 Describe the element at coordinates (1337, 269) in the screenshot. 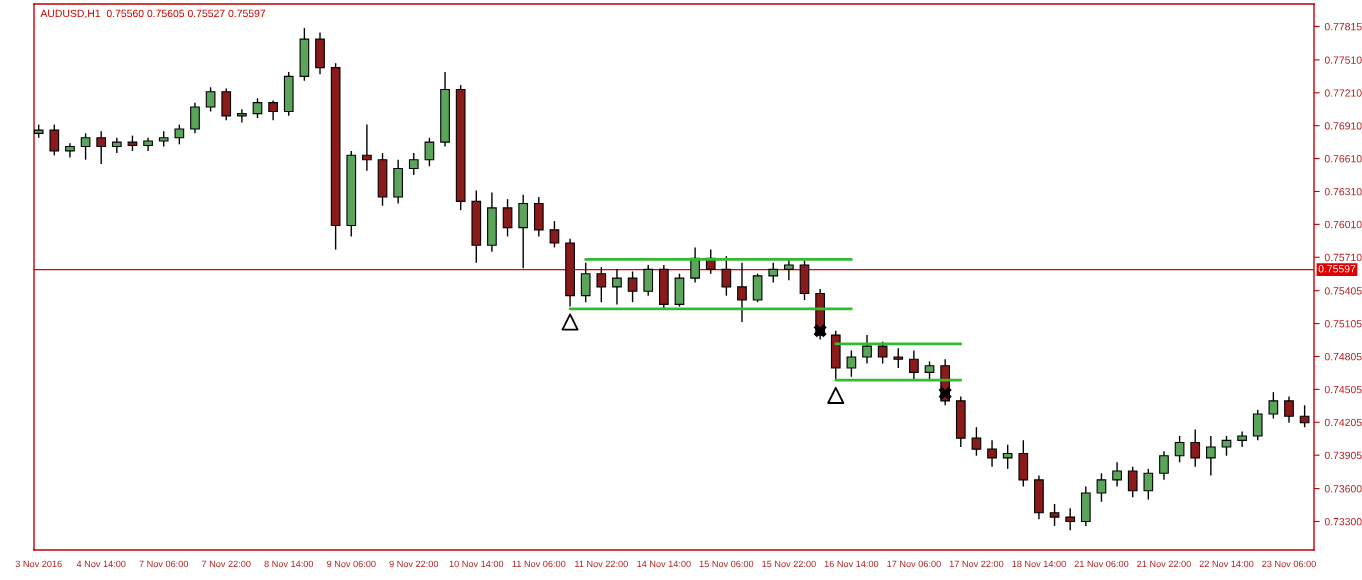

I see `ref-line-label: 0.75597` at that location.